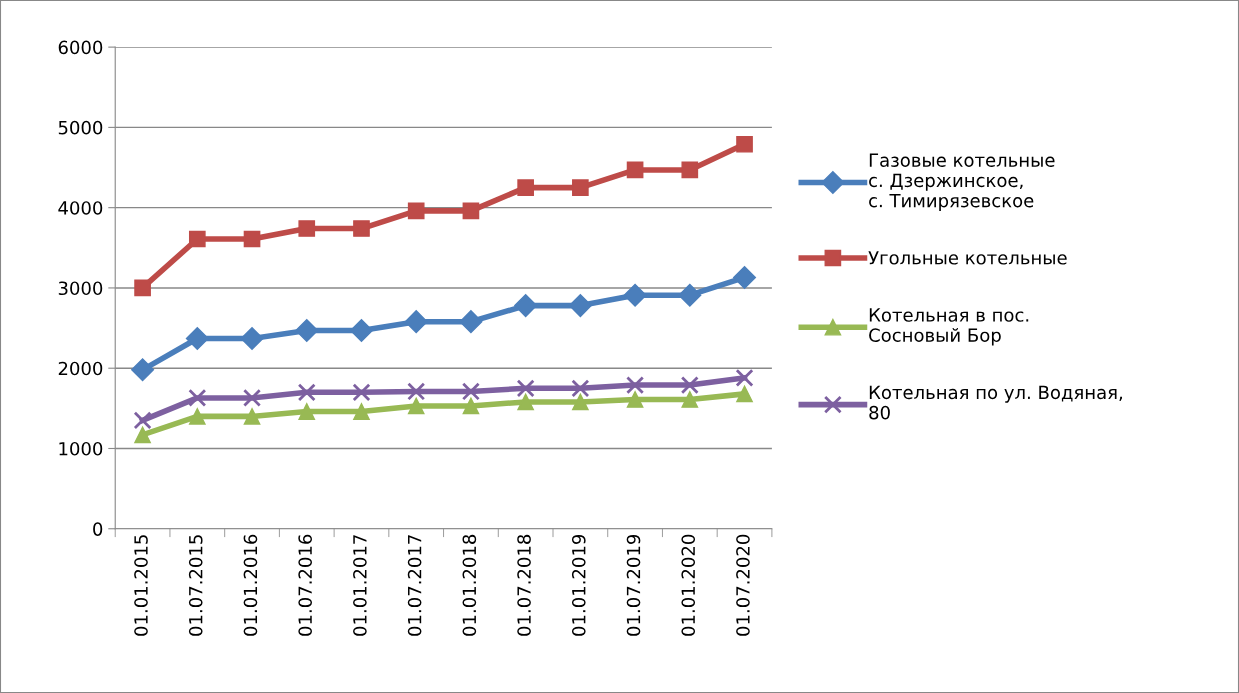  What do you see at coordinates (688, 585) in the screenshot?
I see `x-tick-label: 01.01.2020` at bounding box center [688, 585].